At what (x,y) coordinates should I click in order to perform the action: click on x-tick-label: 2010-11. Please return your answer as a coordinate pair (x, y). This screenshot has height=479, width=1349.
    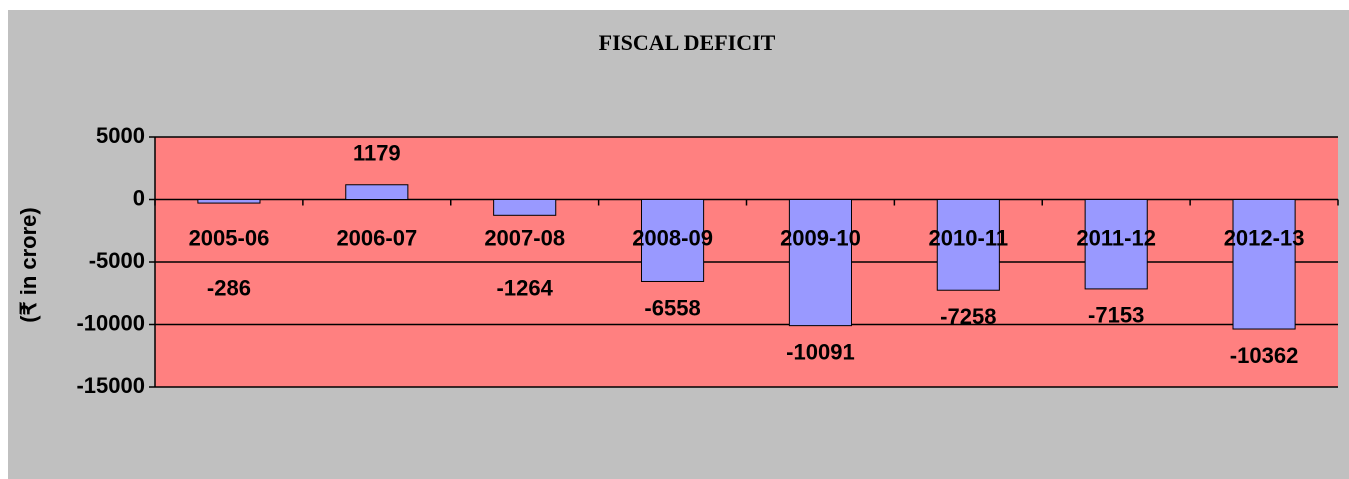
    Looking at the image, I should click on (969, 237).